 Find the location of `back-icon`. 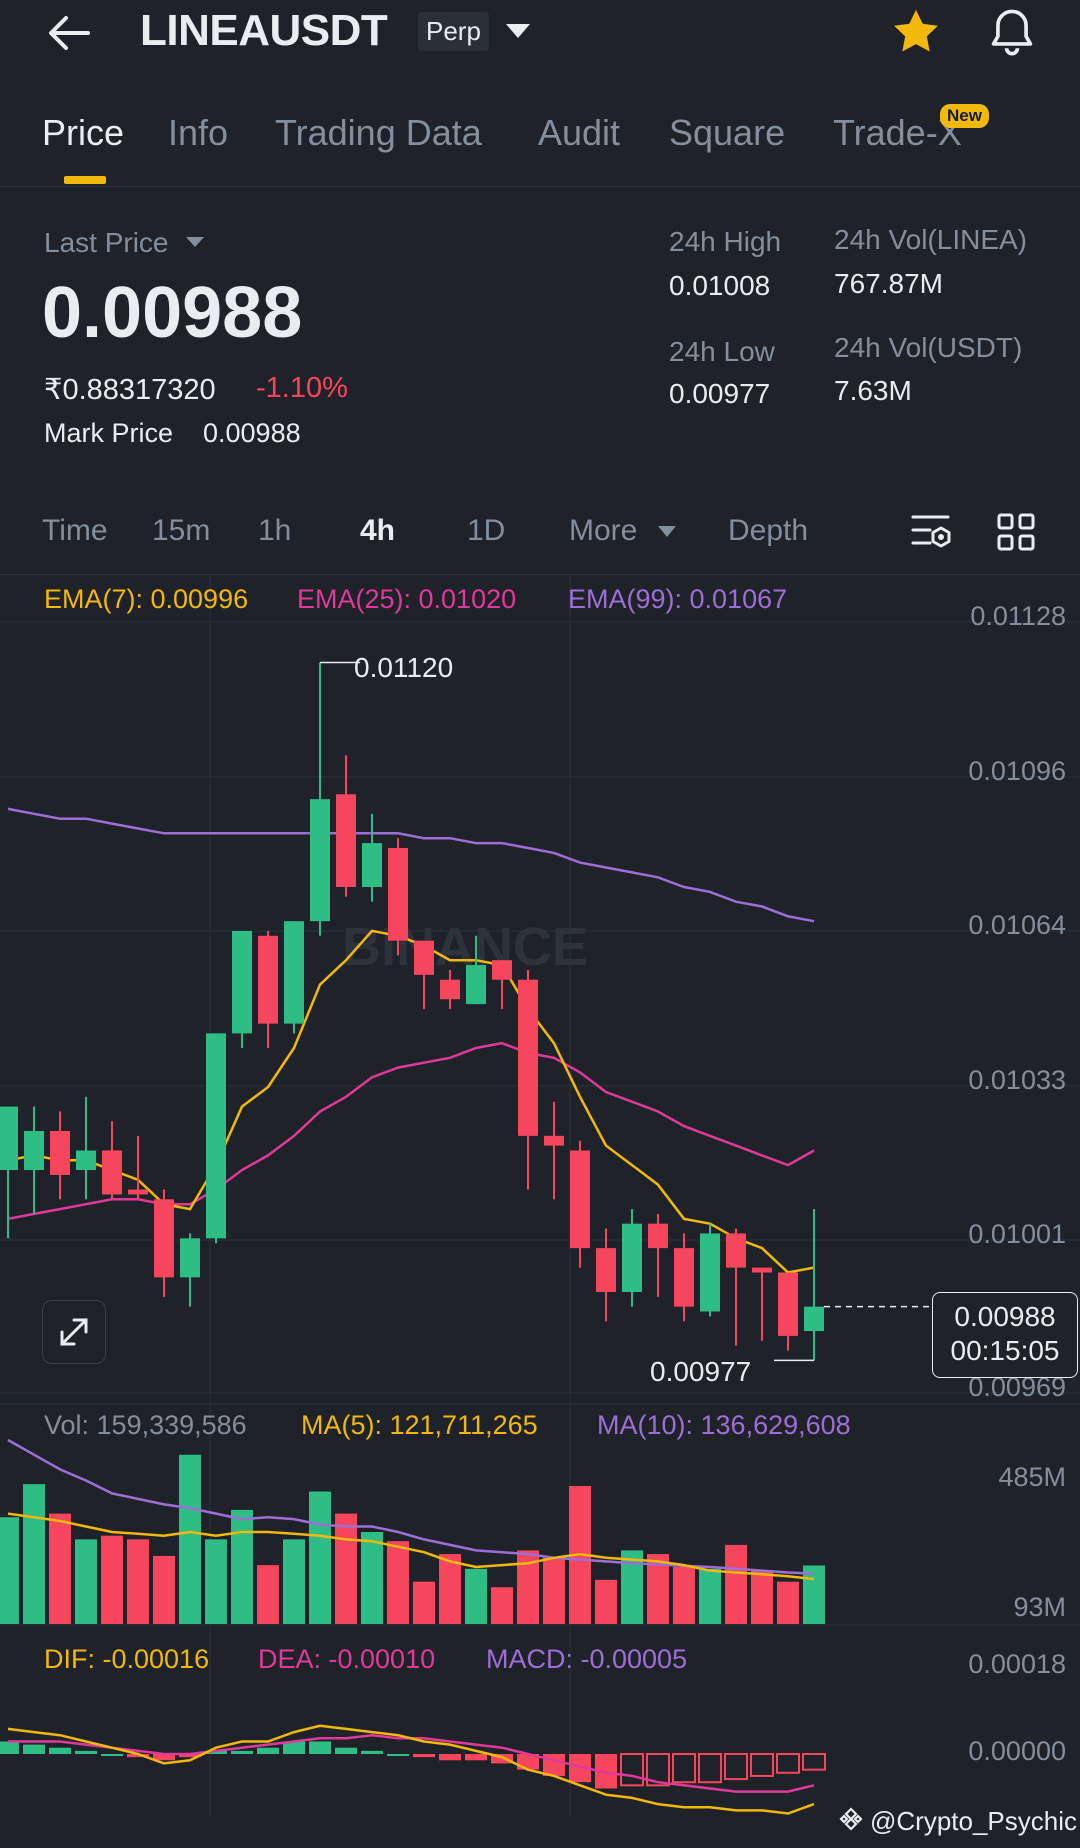

back-icon is located at coordinates (69, 33).